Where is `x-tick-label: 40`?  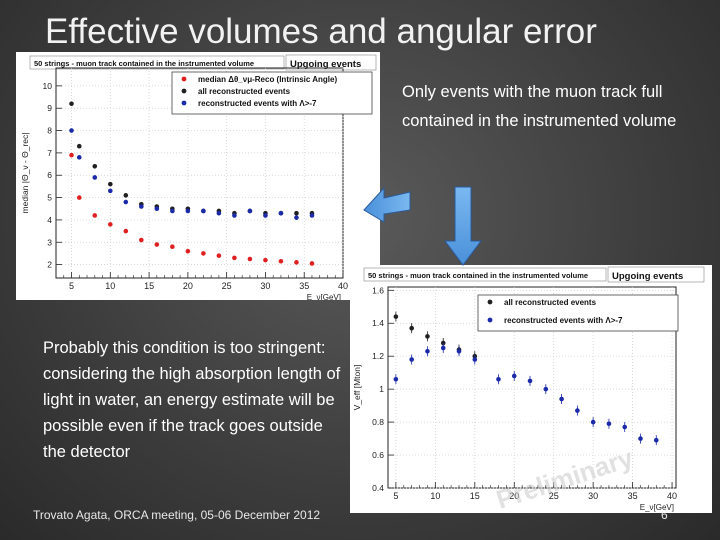 x-tick-label: 40 is located at coordinates (343, 286).